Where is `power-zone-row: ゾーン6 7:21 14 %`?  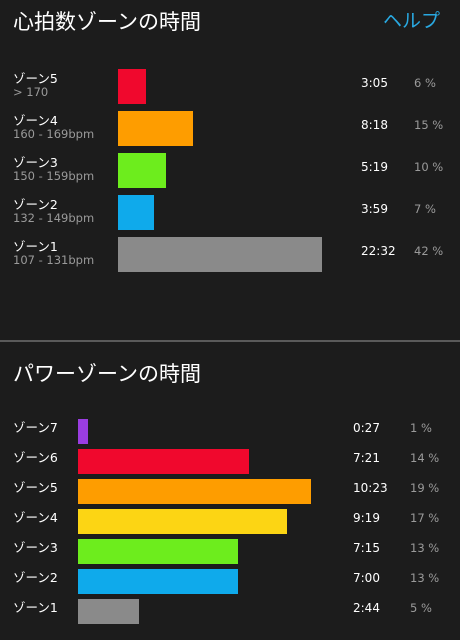
power-zone-row: ゾーン6 7:21 14 % is located at coordinates (230, 461).